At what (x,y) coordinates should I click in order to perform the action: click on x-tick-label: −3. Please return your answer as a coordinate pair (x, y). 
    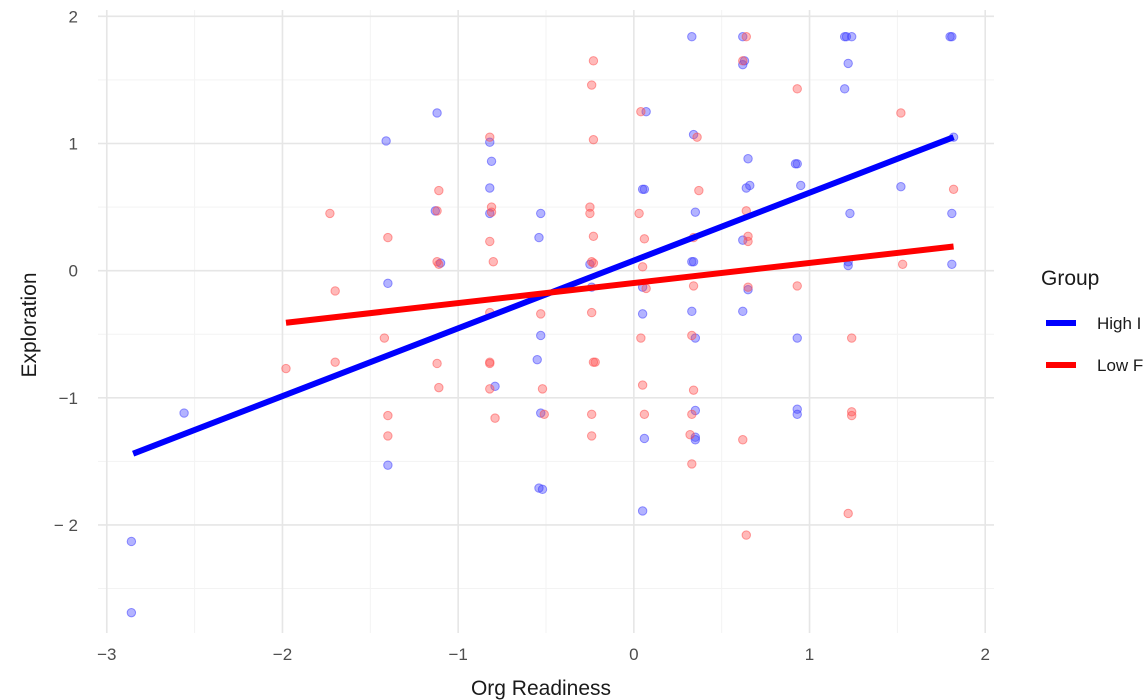
    Looking at the image, I should click on (106, 654).